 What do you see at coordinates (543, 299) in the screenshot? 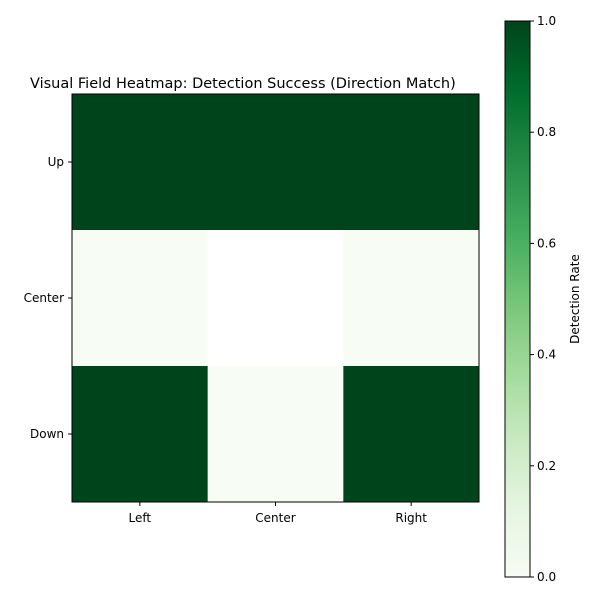
I see `colorbar-axis: 0.0 0.2 0.4 0.6 0.8 1.0` at bounding box center [543, 299].